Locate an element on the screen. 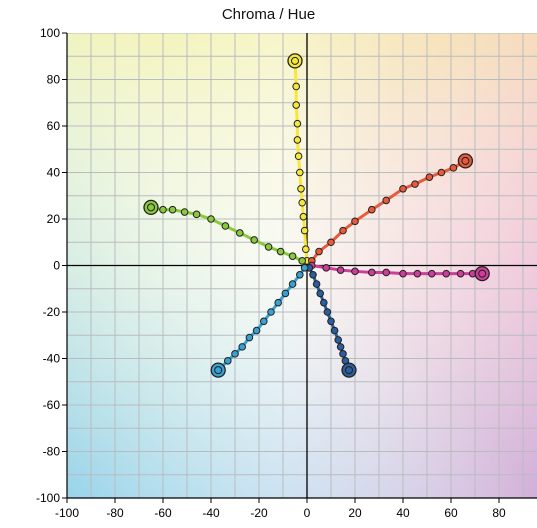 The height and width of the screenshot is (528, 537). x-tick-label: -80 is located at coordinates (115, 513).